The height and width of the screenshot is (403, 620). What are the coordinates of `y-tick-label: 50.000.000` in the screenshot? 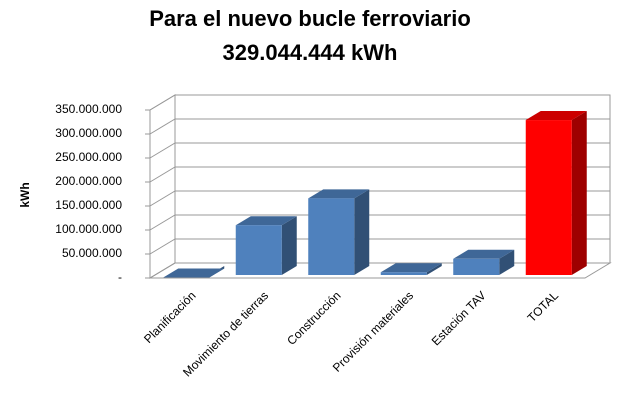 It's located at (92, 253).